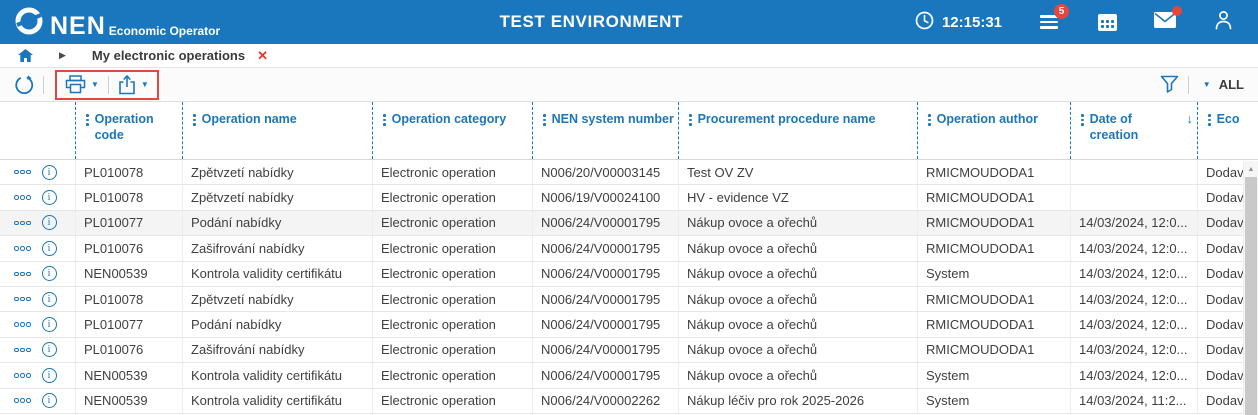 This screenshot has width=1258, height=415. Describe the element at coordinates (168, 55) in the screenshot. I see `tab-my-electronic-operations: My electronic operations` at that location.